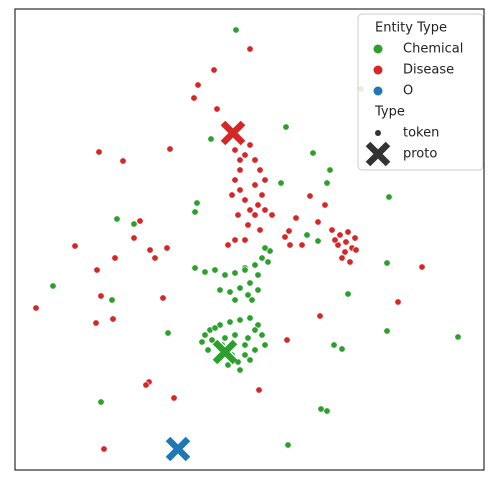 This screenshot has width=489, height=490. I want to click on legend-label: proto, so click(420, 154).